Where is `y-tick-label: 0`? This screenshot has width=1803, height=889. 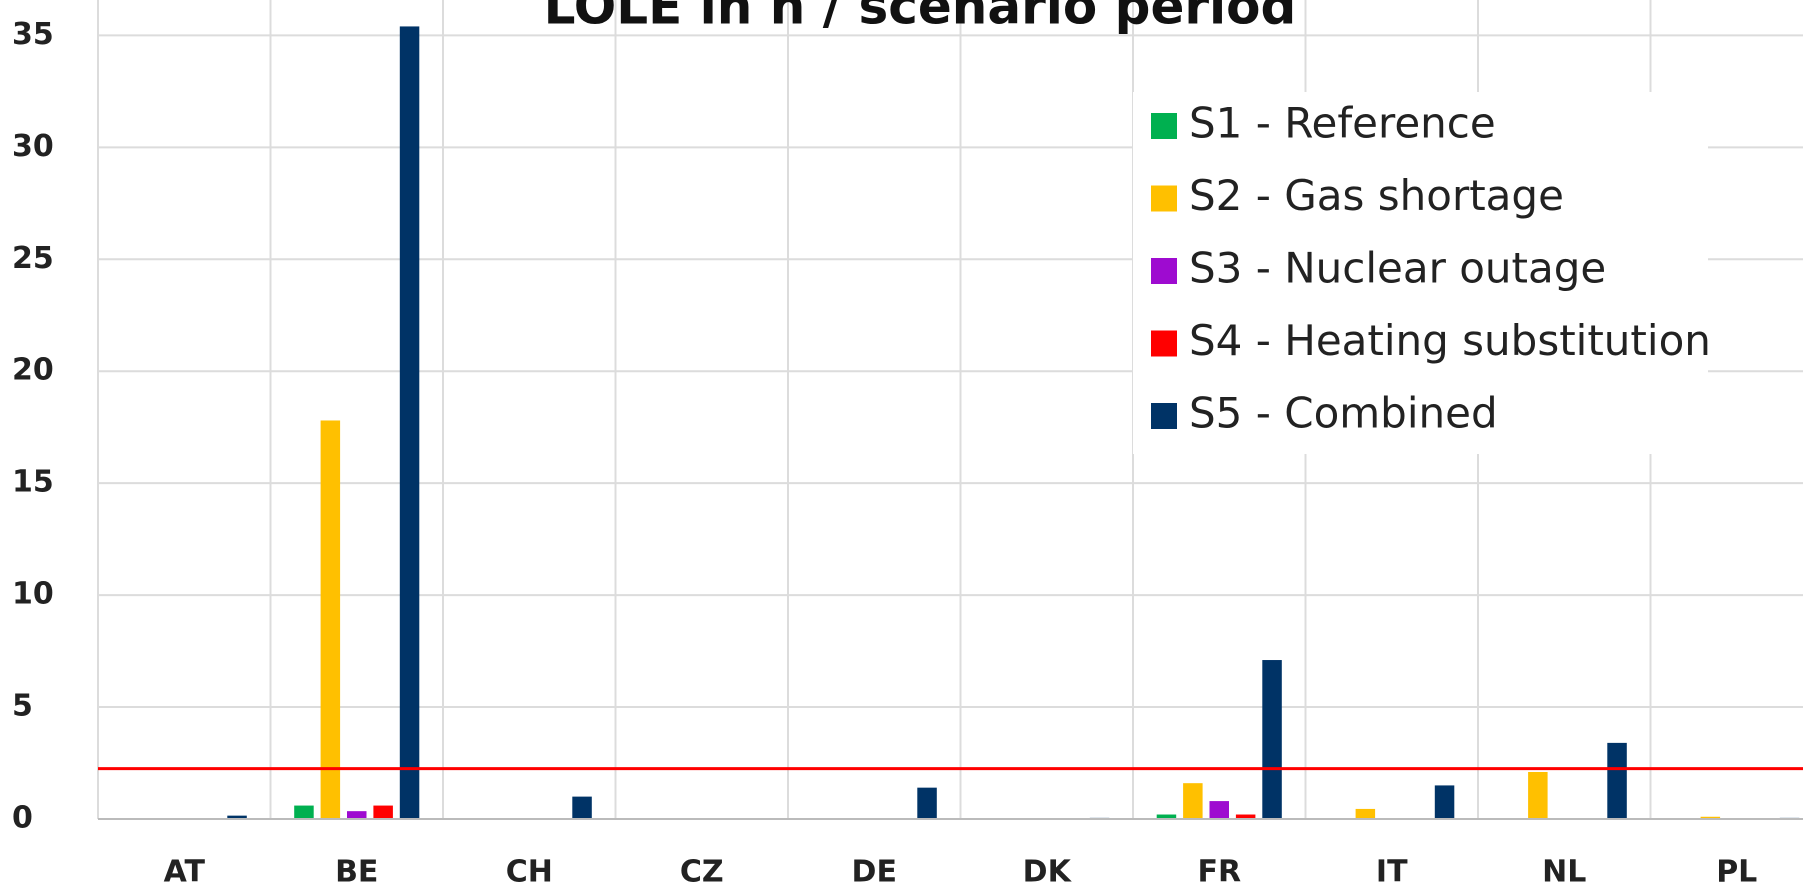 y-tick-label: 0 is located at coordinates (22, 818).